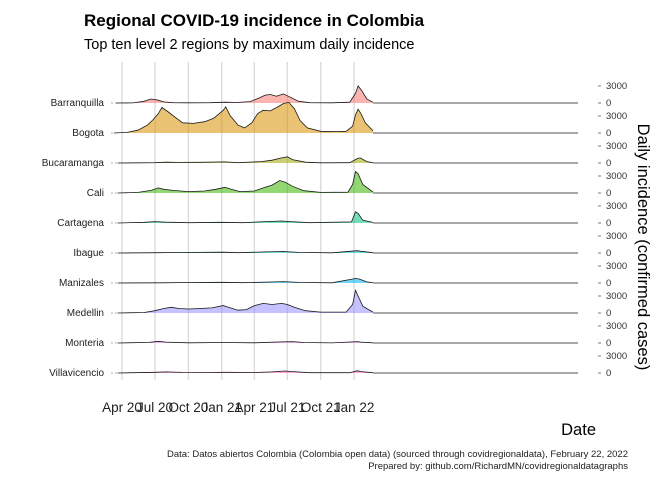  Describe the element at coordinates (608, 313) in the screenshot. I see `y-tick-medellin-0: 0` at that location.